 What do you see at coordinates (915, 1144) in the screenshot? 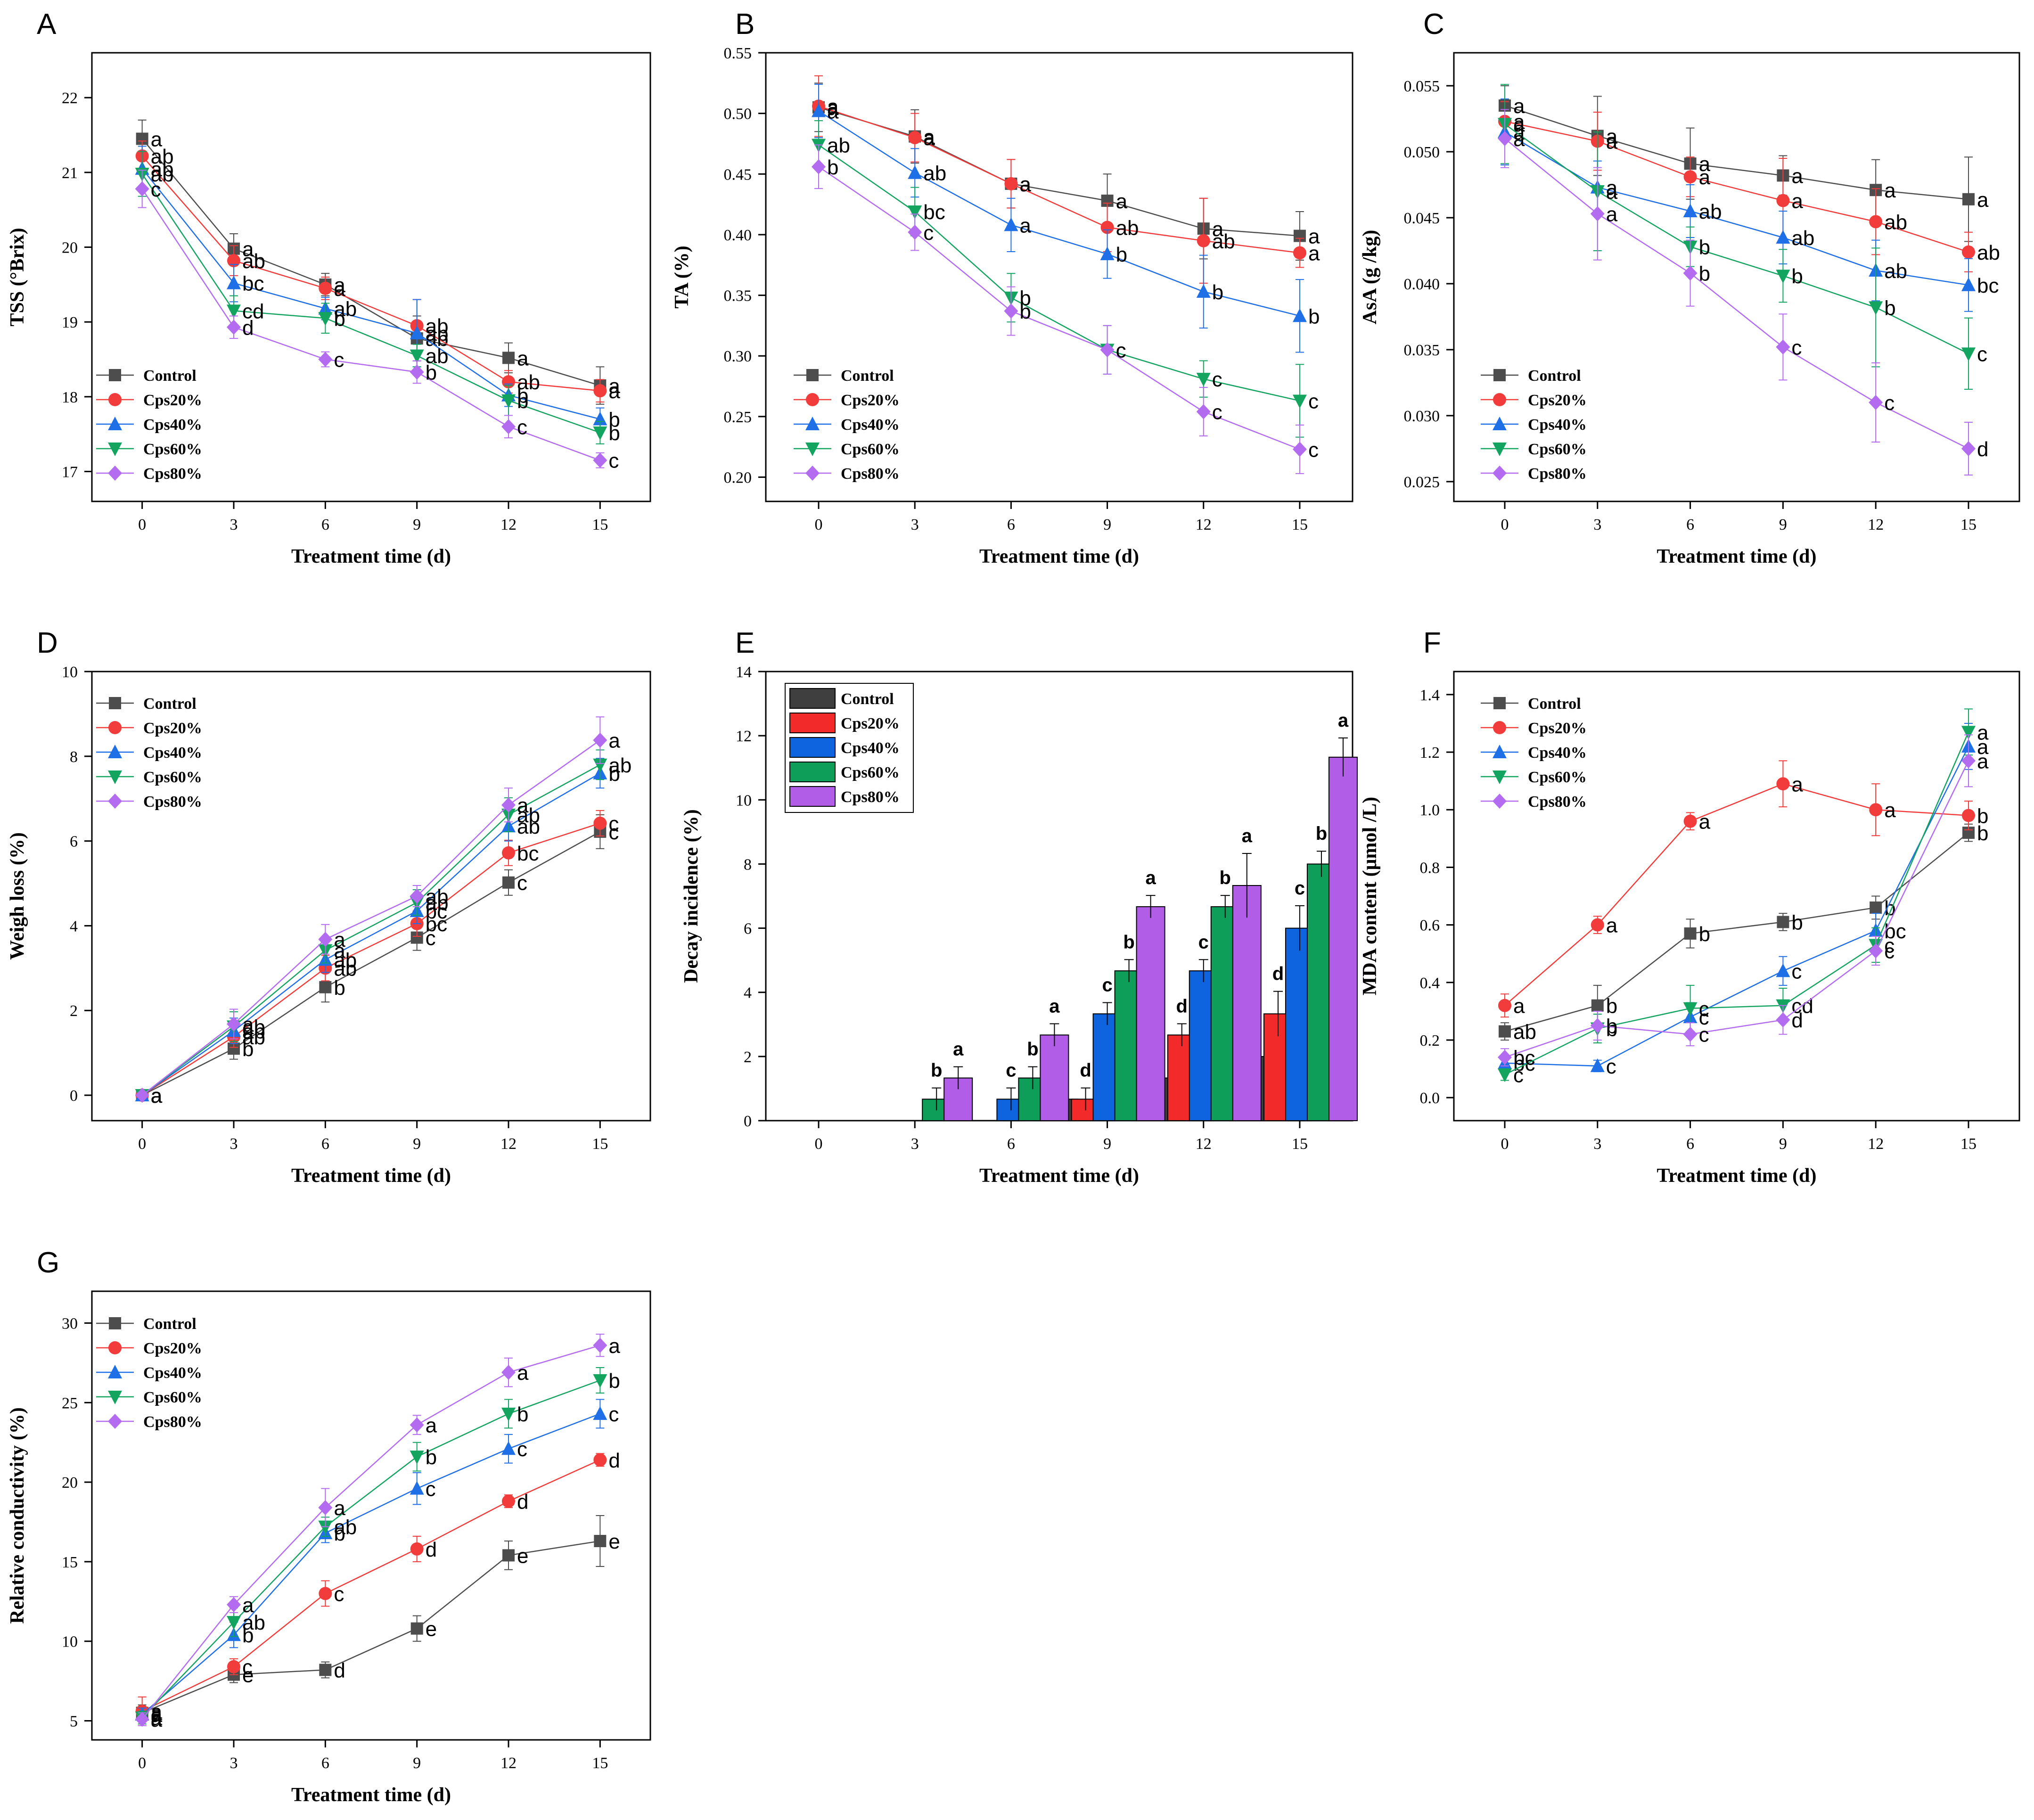
I see `x-tick-label: 3` at bounding box center [915, 1144].